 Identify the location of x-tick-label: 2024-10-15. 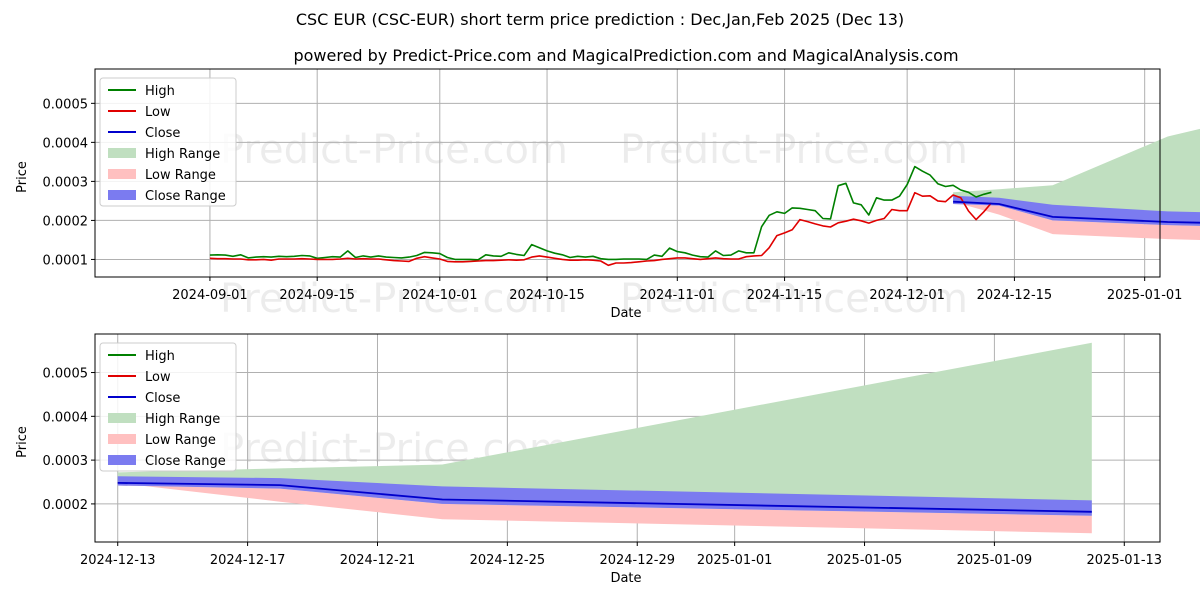
(547, 295).